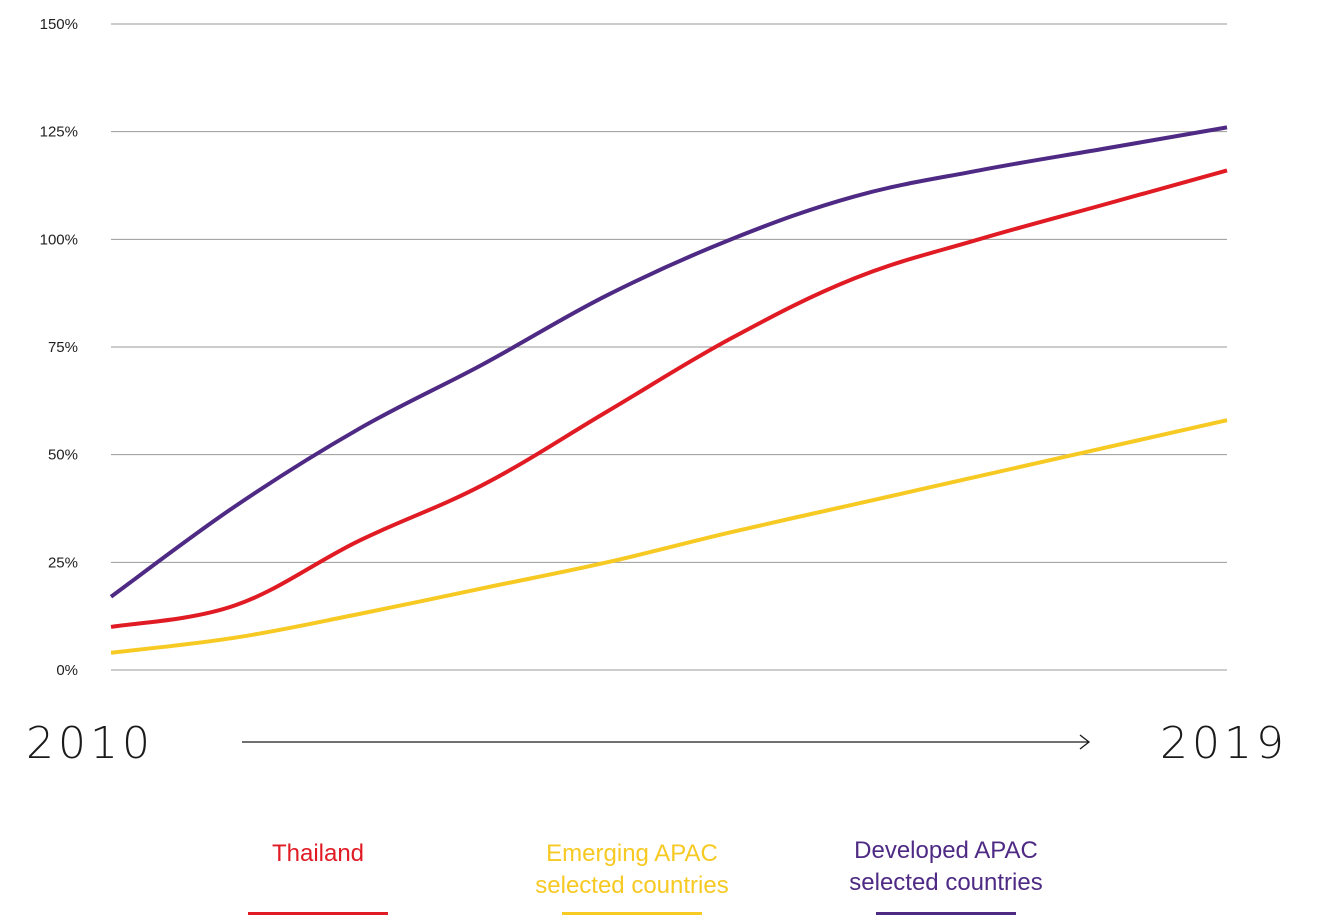 Image resolution: width=1335 pixels, height=915 pixels. Describe the element at coordinates (318, 913) in the screenshot. I see `legend-swatch-thailand` at that location.